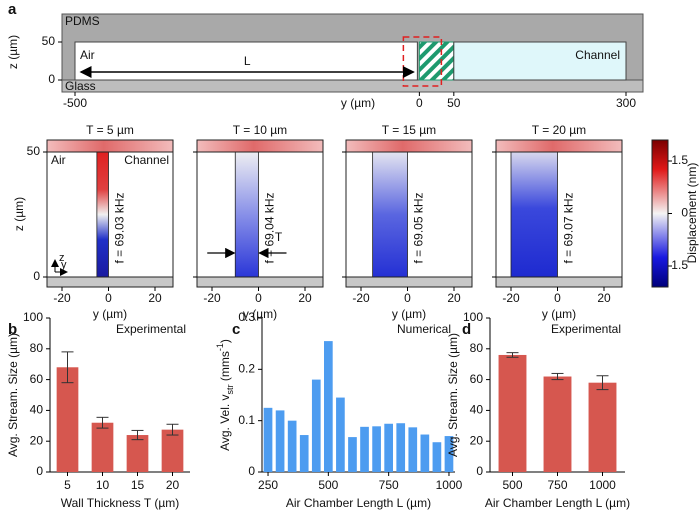  I want to click on y-axis-label-part: str, so click(230, 389).